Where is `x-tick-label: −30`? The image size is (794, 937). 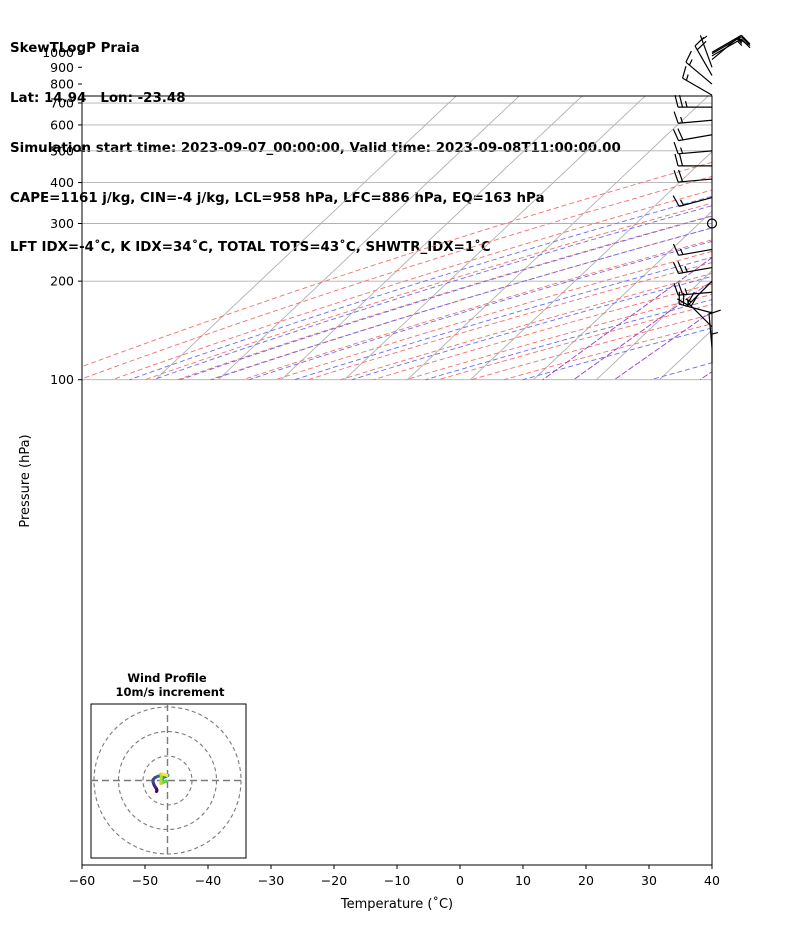 x-tick-label: −30 is located at coordinates (271, 880).